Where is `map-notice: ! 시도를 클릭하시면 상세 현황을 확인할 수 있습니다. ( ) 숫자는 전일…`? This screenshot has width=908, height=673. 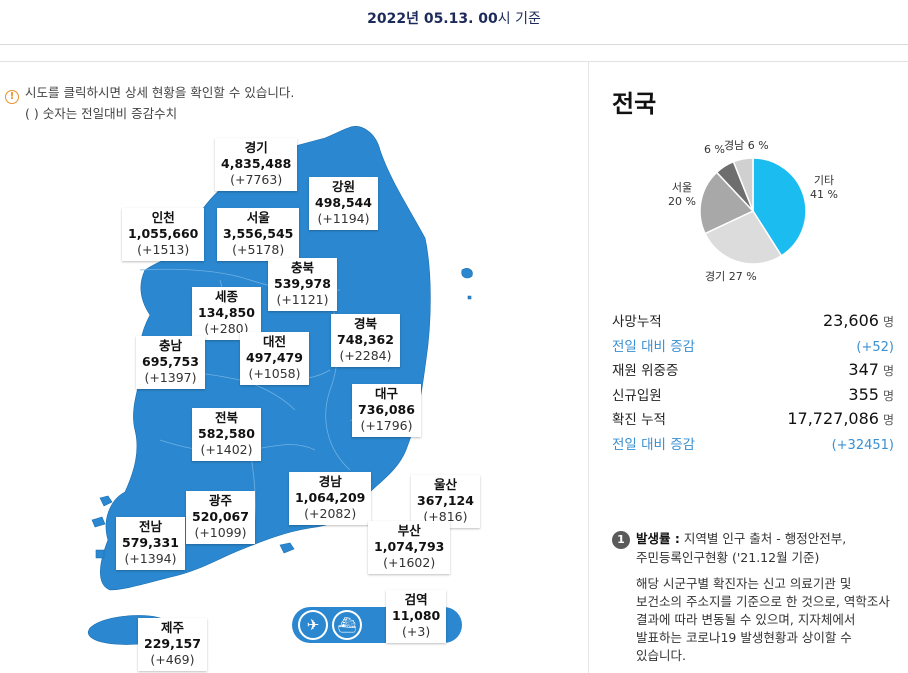
map-notice: ! 시도를 클릭하시면 상세 현황을 확인할 수 있습니다. ( ) 숫자는 전일… is located at coordinates (149, 103).